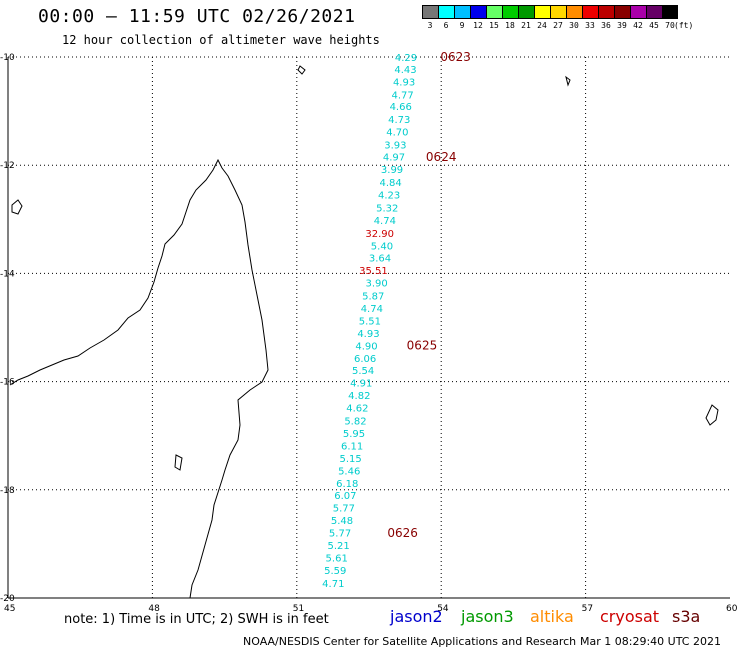 The image size is (740, 650). I want to click on legend-tick-label: 39, so click(622, 25).